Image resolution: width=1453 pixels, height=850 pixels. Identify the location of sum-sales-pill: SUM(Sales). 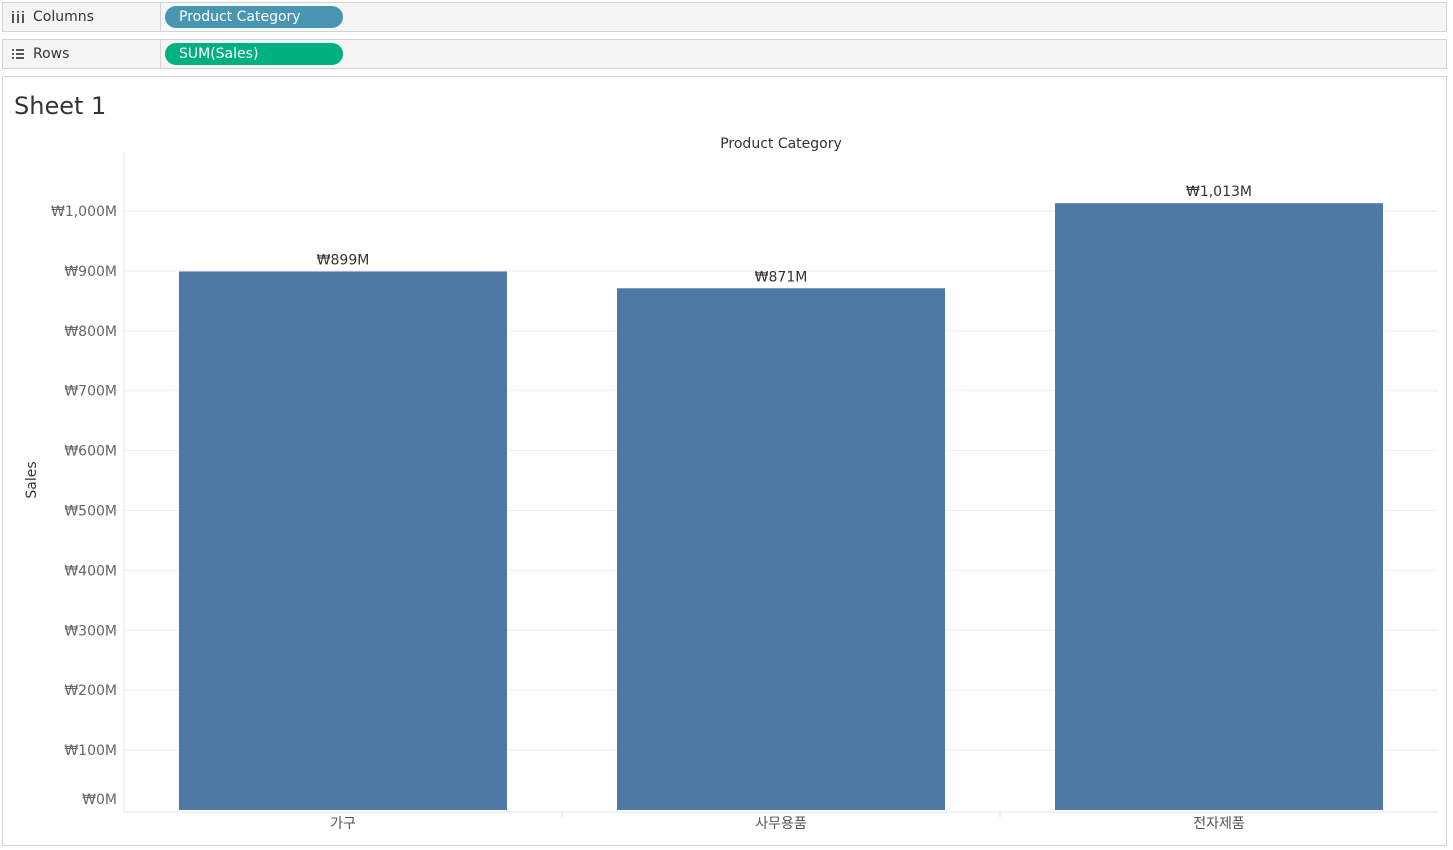
(254, 54).